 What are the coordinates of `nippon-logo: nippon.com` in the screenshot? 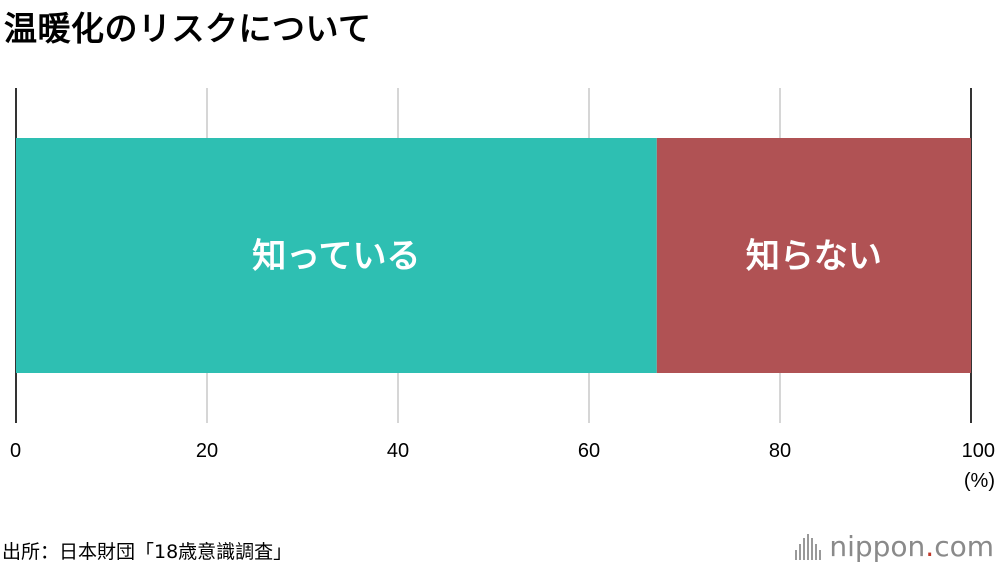 It's located at (894, 546).